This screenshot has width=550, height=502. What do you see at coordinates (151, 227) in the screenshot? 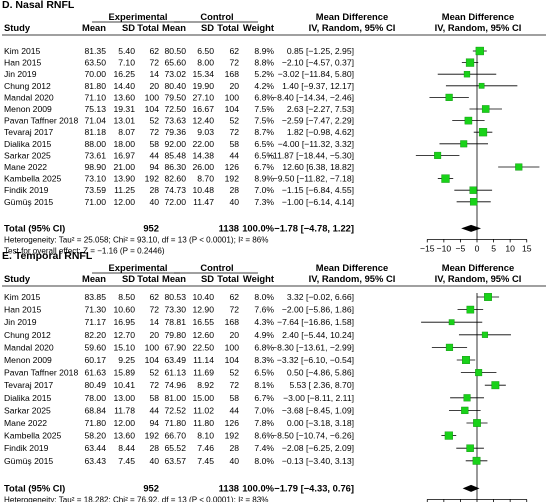
I see `total-experimental-n: 952` at bounding box center [151, 227].